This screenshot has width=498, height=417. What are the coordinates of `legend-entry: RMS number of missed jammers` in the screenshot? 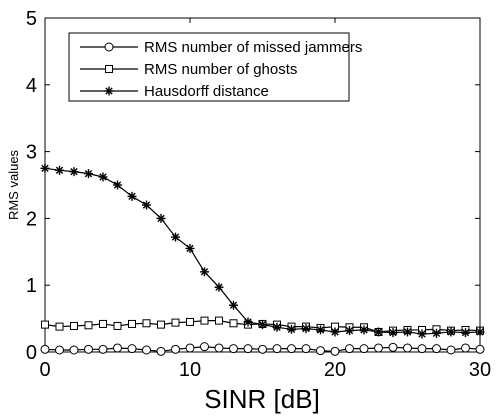 It's located at (221, 47).